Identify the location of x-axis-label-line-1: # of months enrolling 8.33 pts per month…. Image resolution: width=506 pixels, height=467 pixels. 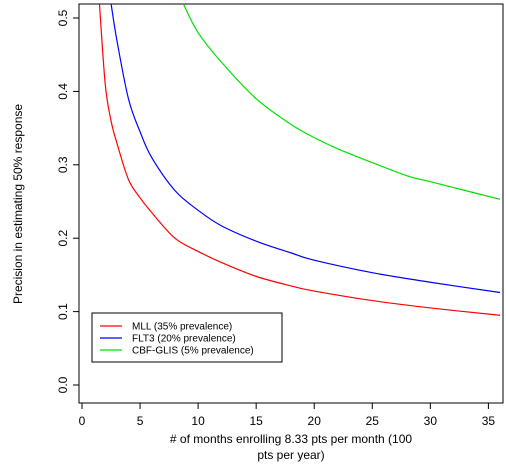
(291, 439).